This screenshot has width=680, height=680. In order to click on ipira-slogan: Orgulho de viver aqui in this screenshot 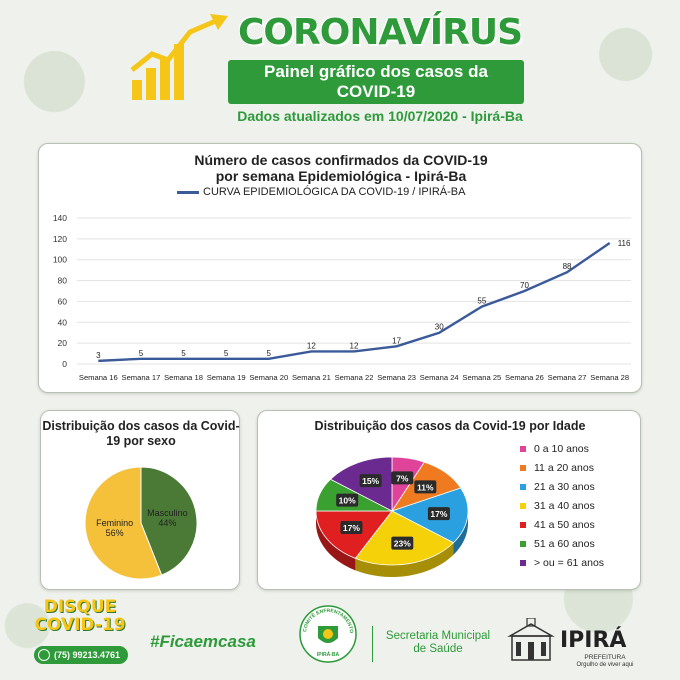, I will do `click(605, 665)`.